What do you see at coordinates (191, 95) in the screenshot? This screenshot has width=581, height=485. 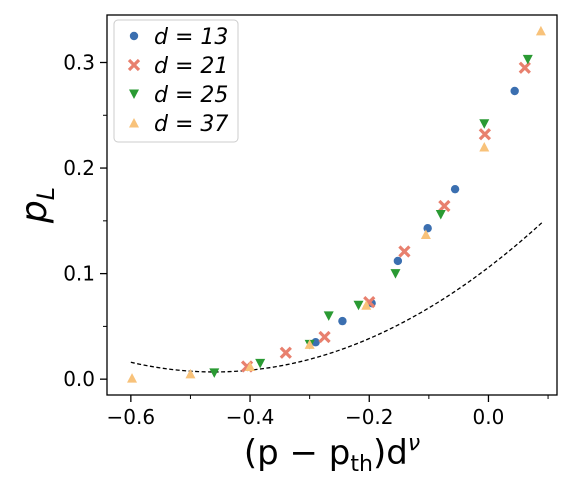 I see `legend-label: d = 25` at bounding box center [191, 95].